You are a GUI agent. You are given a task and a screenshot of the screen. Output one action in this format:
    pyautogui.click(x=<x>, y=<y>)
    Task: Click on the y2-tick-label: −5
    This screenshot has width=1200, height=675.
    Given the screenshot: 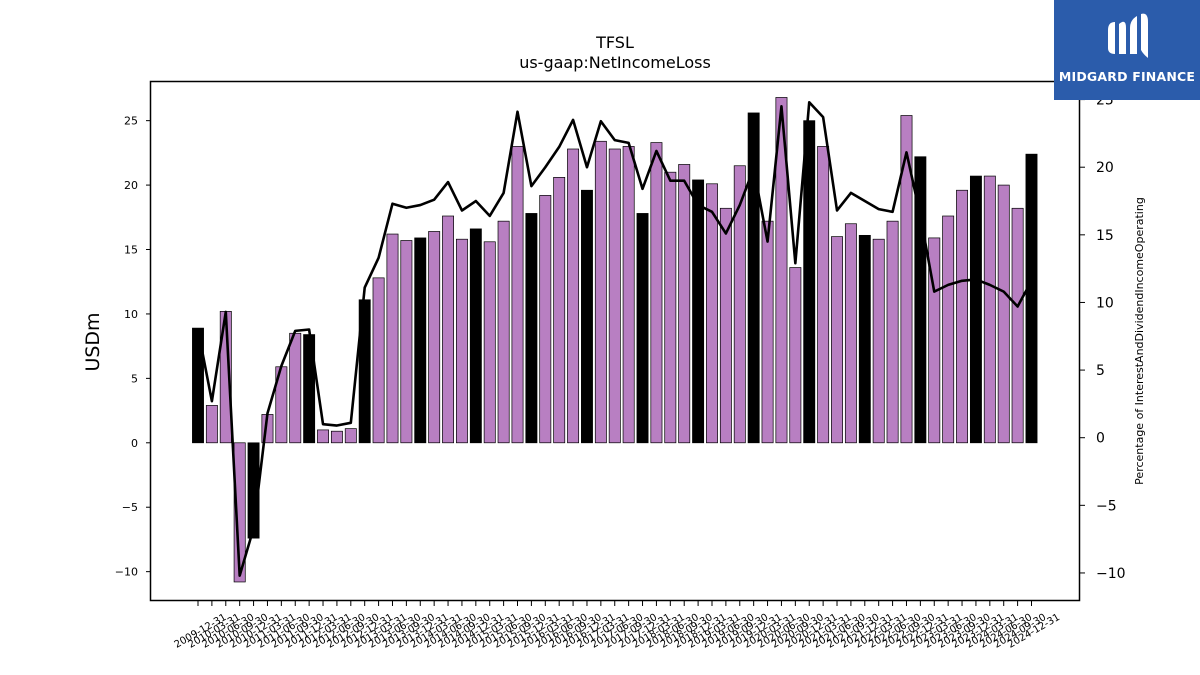 What is the action you would take?
    pyautogui.click(x=1106, y=506)
    